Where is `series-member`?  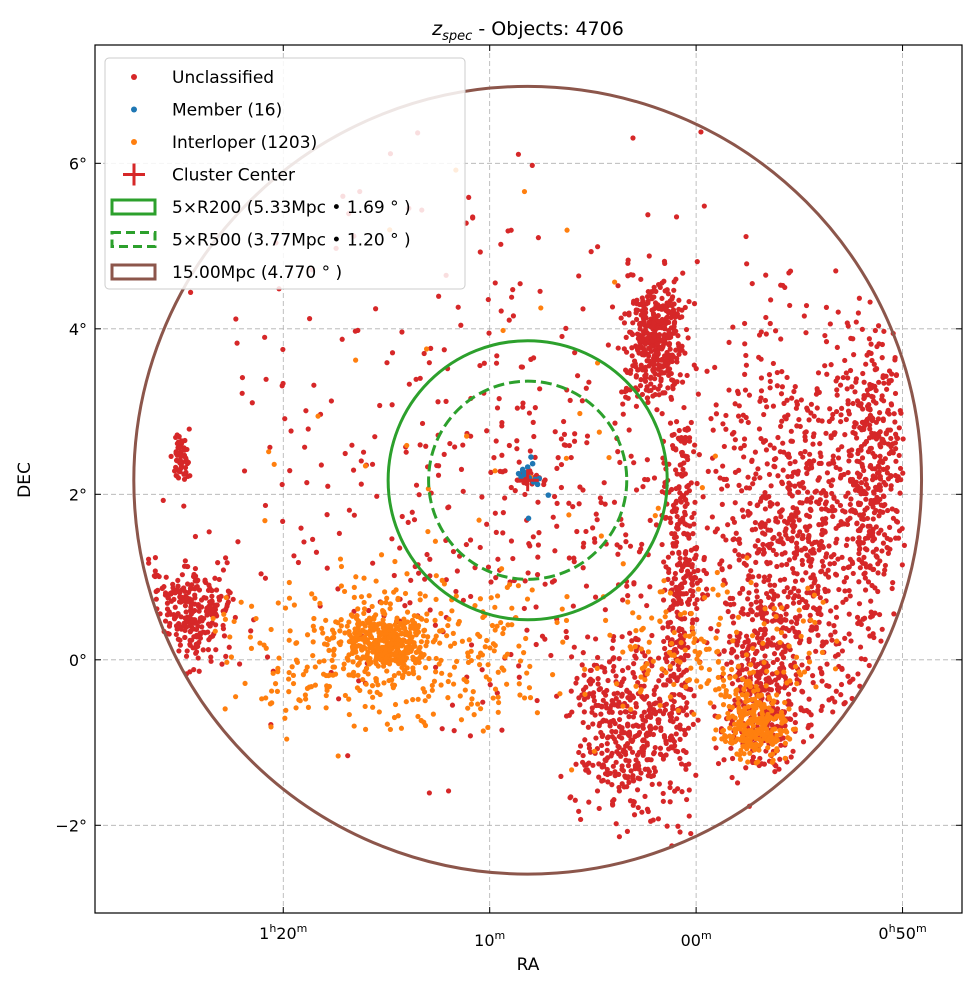
series-member is located at coordinates (533, 488).